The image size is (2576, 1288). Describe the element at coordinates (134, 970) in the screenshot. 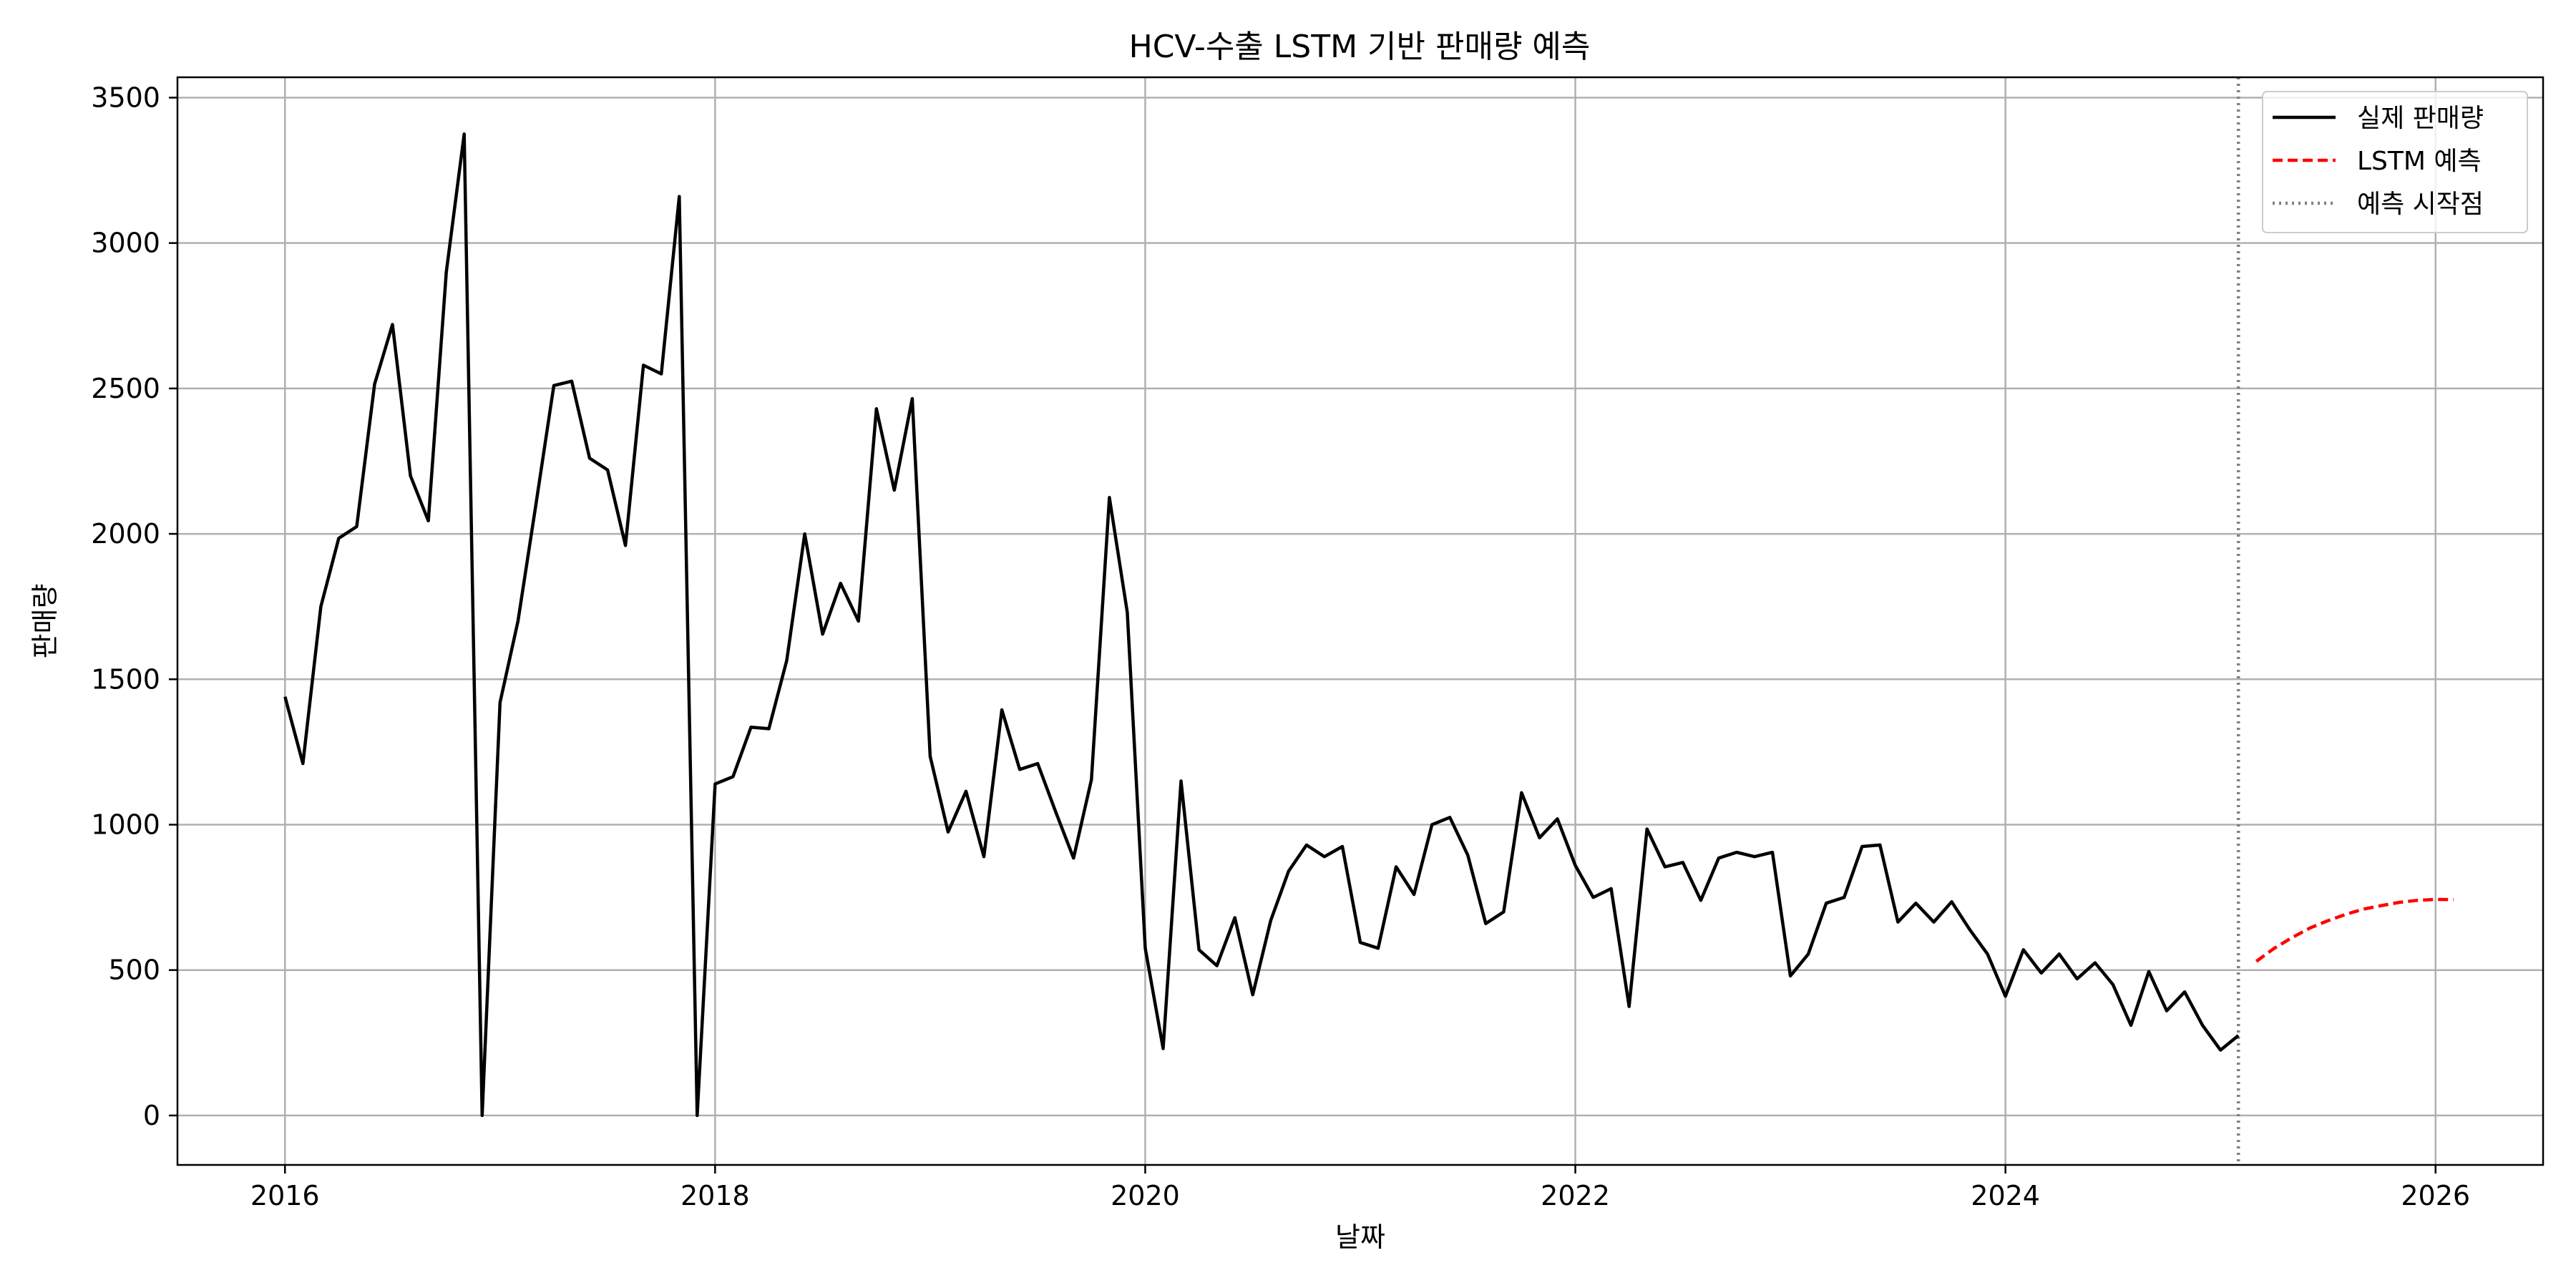

I see `y-tick-label: 500` at that location.